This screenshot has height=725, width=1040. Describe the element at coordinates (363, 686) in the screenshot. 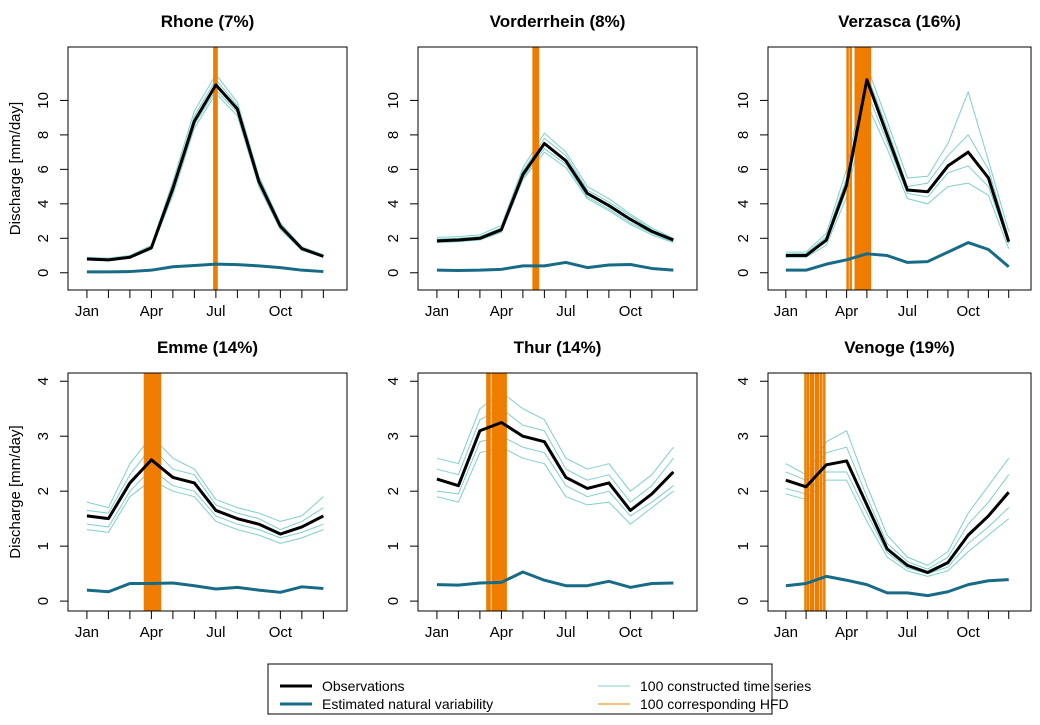

I see `legend-label: Observations` at that location.